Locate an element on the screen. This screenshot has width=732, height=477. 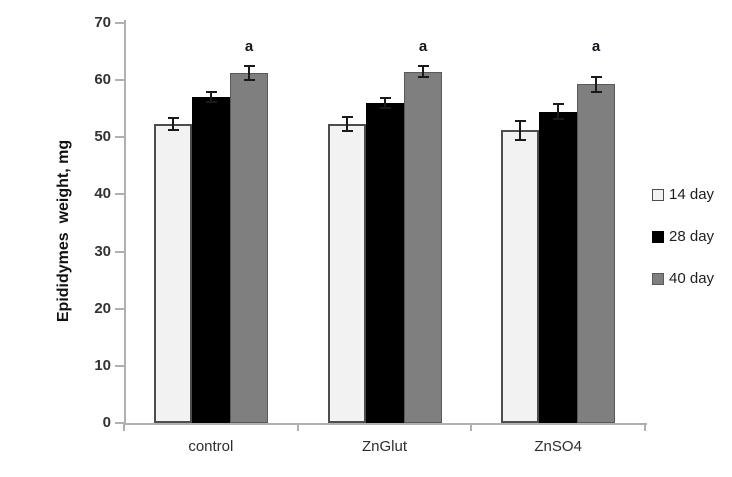
legend-label: 28 day is located at coordinates (692, 236).